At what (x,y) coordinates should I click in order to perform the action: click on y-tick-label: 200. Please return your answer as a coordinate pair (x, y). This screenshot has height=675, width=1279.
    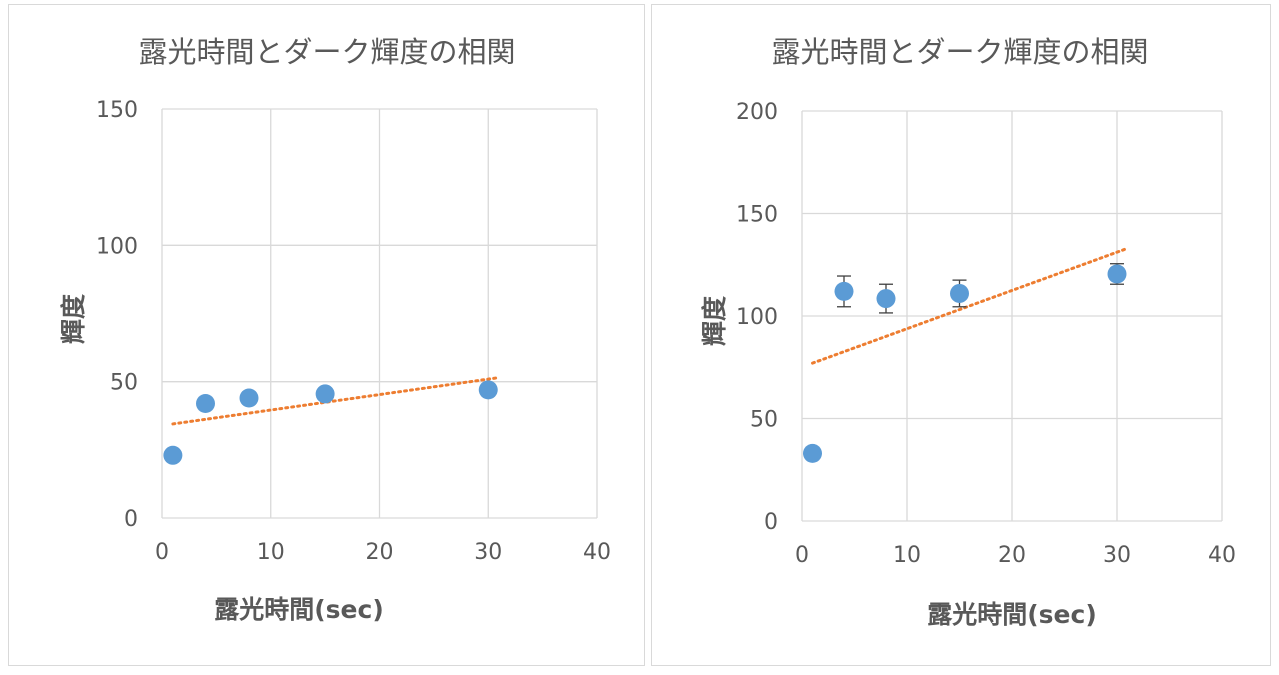
    Looking at the image, I should click on (757, 112).